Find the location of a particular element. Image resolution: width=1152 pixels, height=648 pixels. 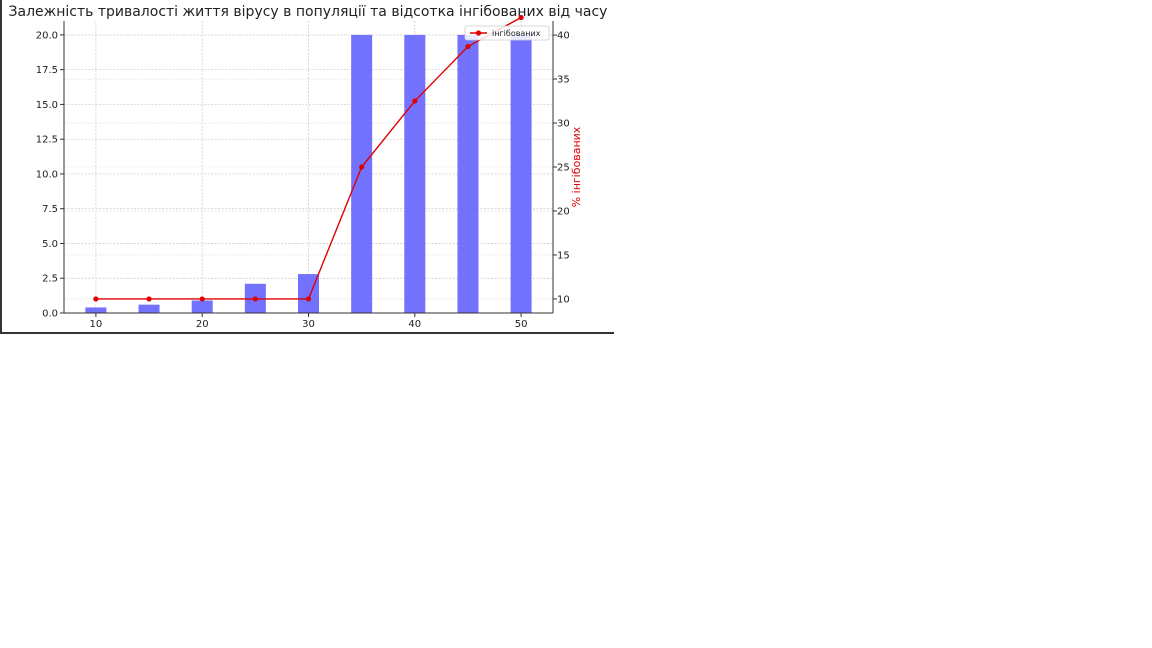

right-axis-label: % інгібованих is located at coordinates (576, 166).